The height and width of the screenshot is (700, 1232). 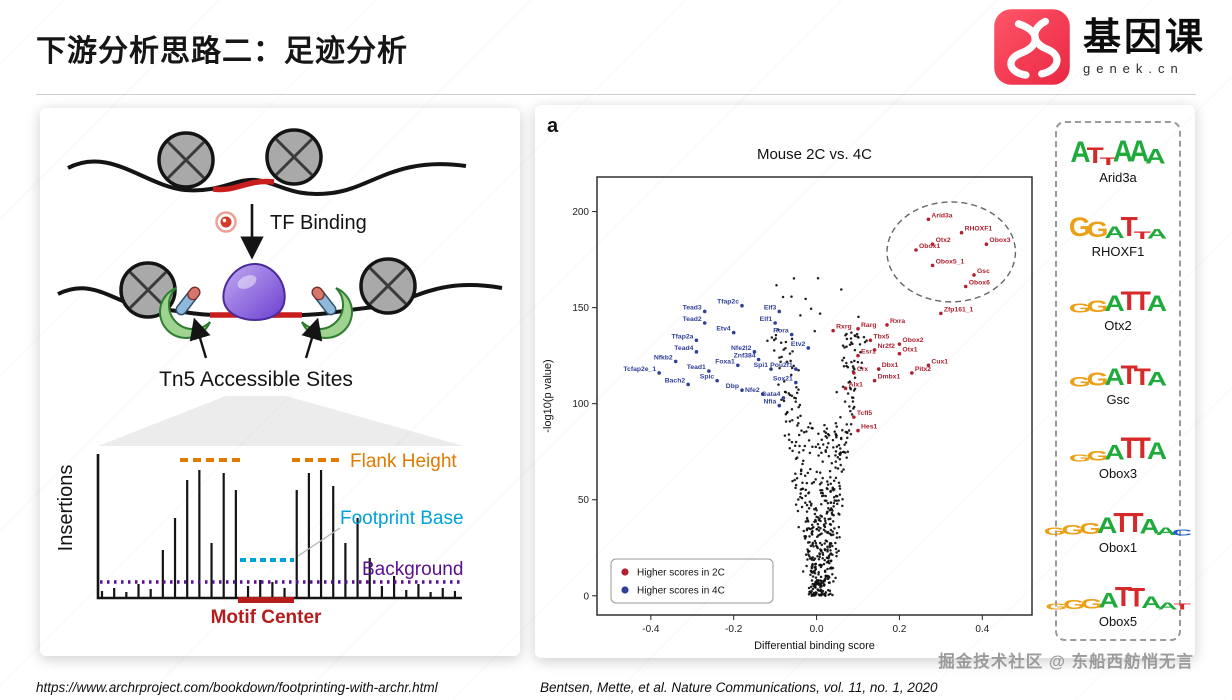 What do you see at coordinates (692, 581) in the screenshot?
I see `legend-box` at bounding box center [692, 581].